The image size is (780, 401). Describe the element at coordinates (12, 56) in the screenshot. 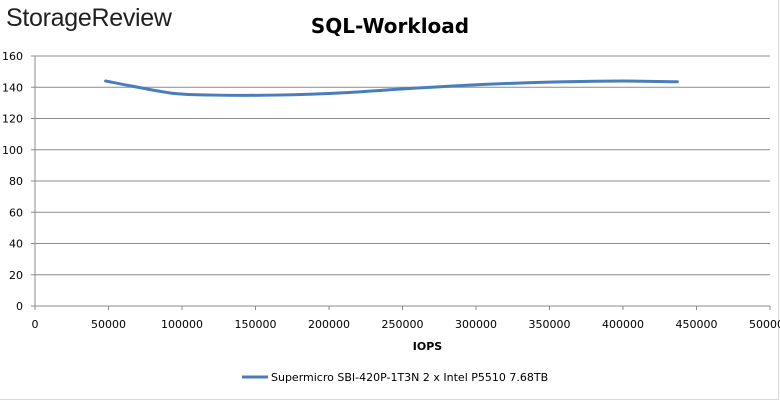

I see `y-tick-label: 160` at that location.